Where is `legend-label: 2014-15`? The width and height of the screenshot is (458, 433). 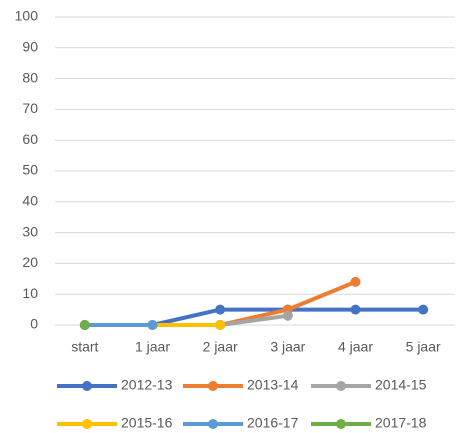
legend-label: 2014-15 is located at coordinates (401, 385).